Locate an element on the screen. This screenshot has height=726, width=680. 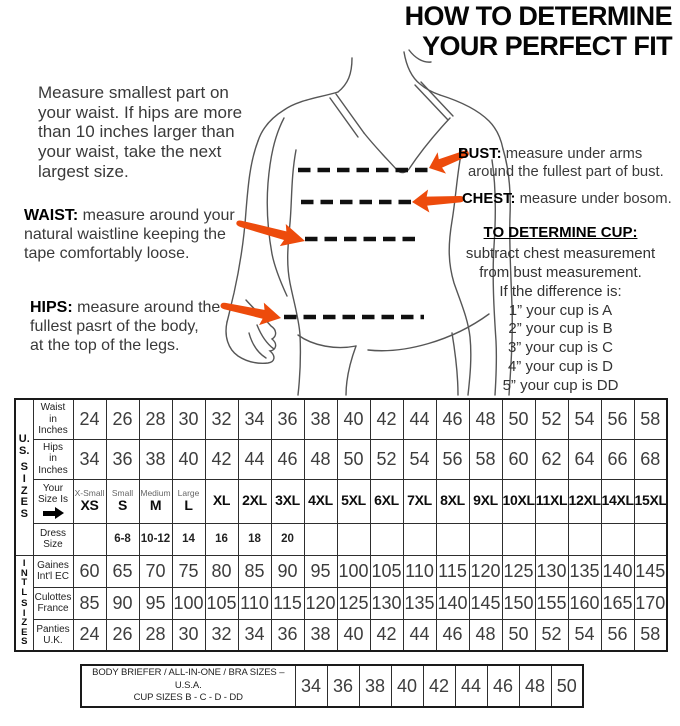
table-cell-size: 2XL is located at coordinates (254, 501).